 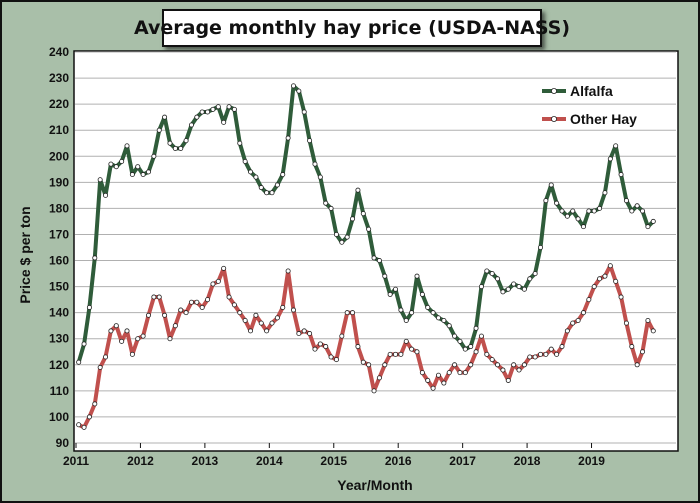 What do you see at coordinates (398, 461) in the screenshot?
I see `x-tick-label: 2016` at bounding box center [398, 461].